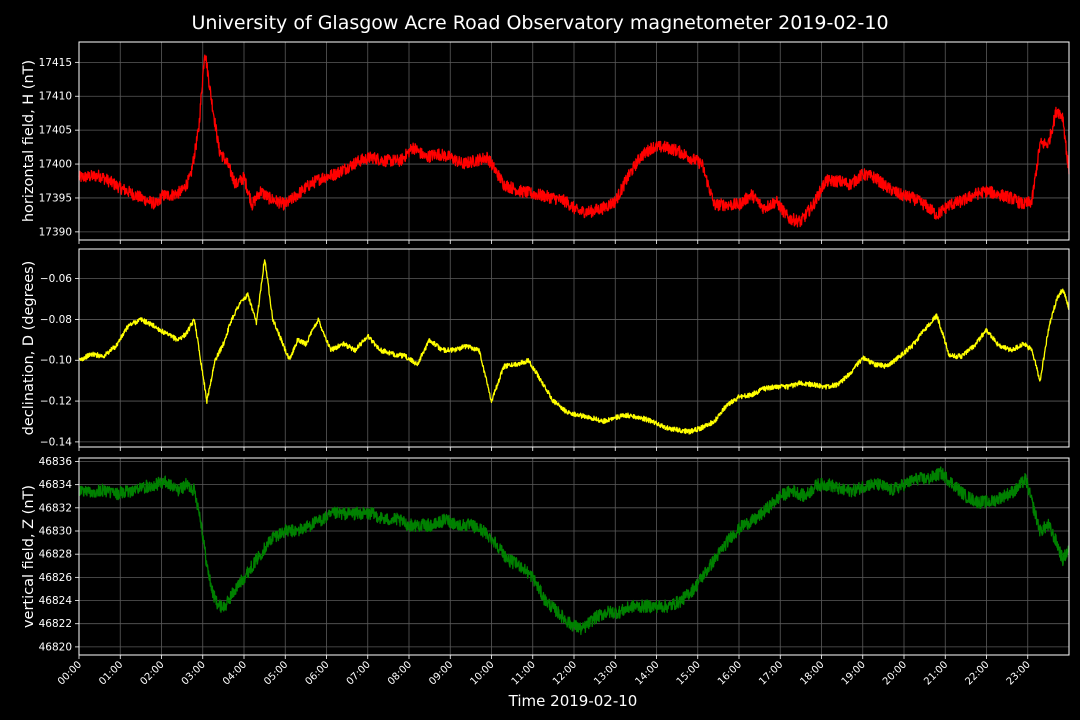  I want to click on vertical-field-ytick-label: 46826, so click(56, 578).